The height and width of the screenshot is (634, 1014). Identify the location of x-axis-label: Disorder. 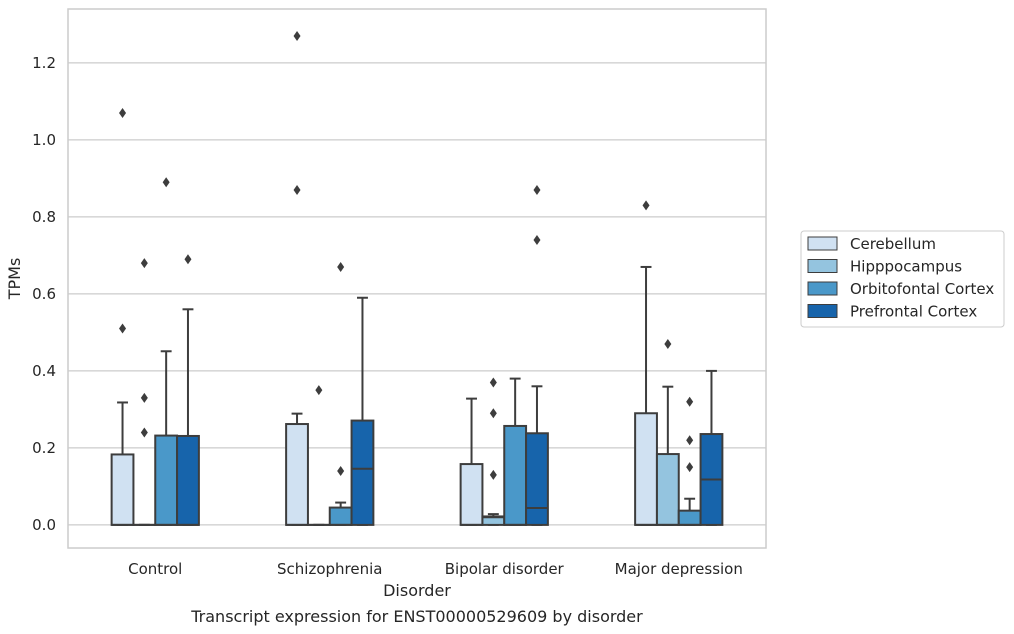
(417, 590).